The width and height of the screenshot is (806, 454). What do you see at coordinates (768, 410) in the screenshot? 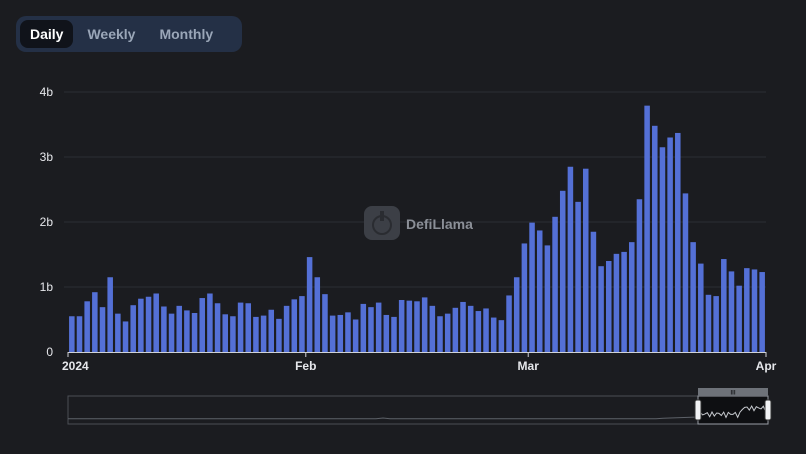
I see `brush-right-handle` at bounding box center [768, 410].